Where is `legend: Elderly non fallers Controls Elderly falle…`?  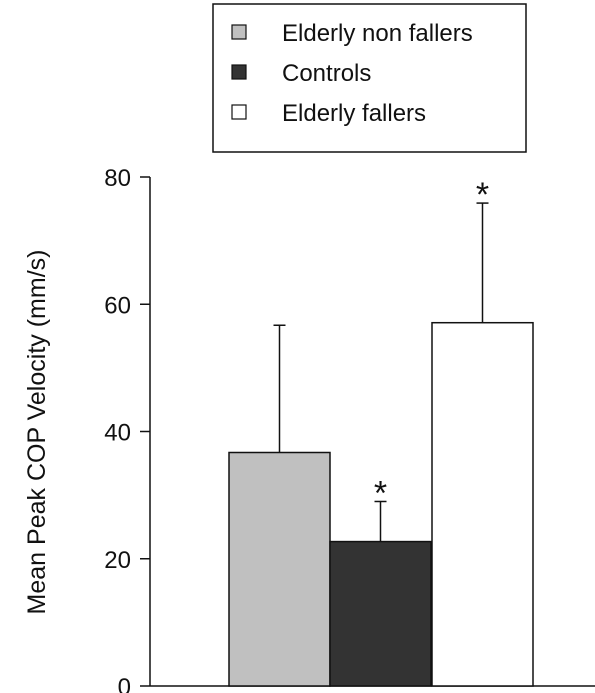 legend: Elderly non fallers Controls Elderly falle… is located at coordinates (369, 78).